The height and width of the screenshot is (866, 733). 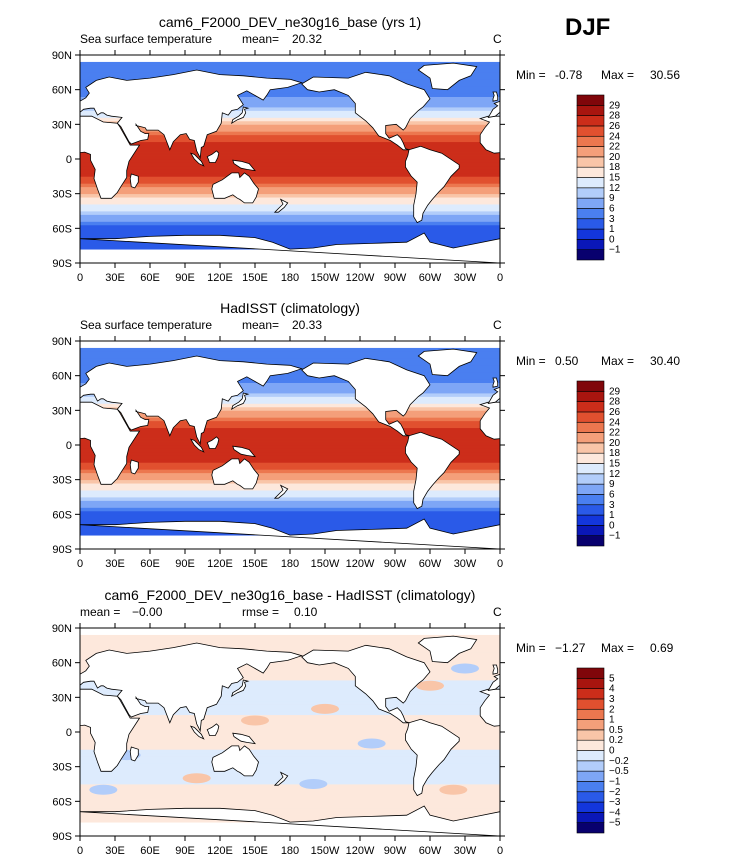 I want to click on stat1-value: 20.33, so click(x=307, y=325).